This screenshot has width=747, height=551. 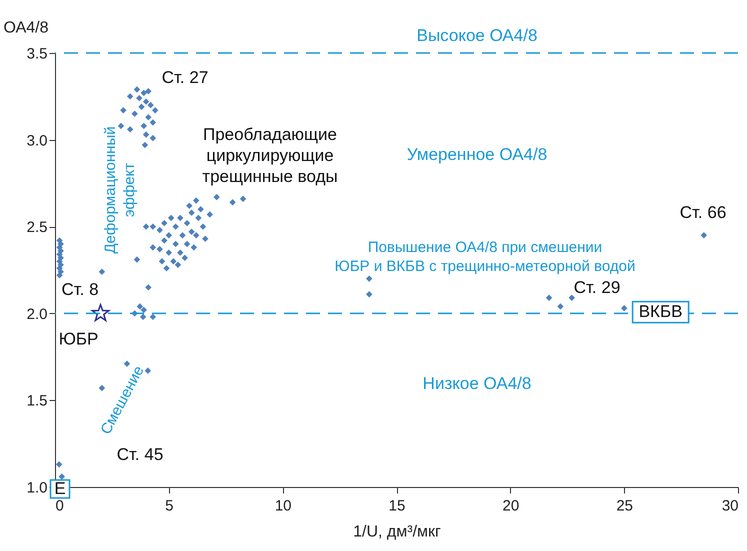 I want to click on annotation: Ст. 66, so click(x=703, y=212).